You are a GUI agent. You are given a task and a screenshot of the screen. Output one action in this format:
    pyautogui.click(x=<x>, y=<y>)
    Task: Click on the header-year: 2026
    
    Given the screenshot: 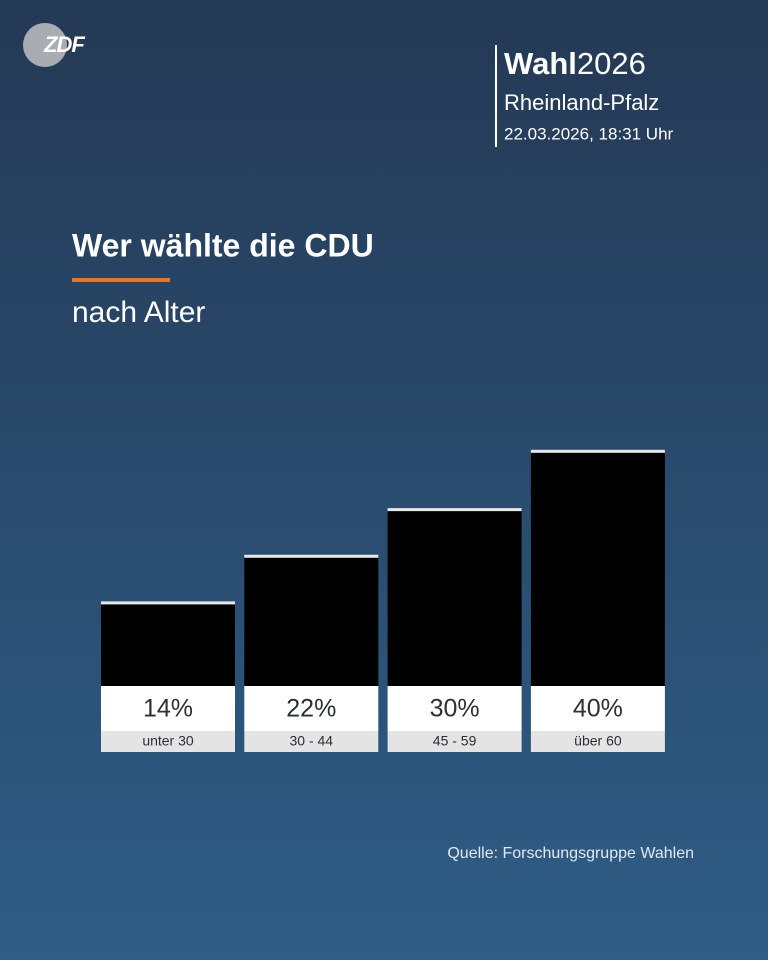 What is the action you would take?
    pyautogui.click(x=611, y=63)
    